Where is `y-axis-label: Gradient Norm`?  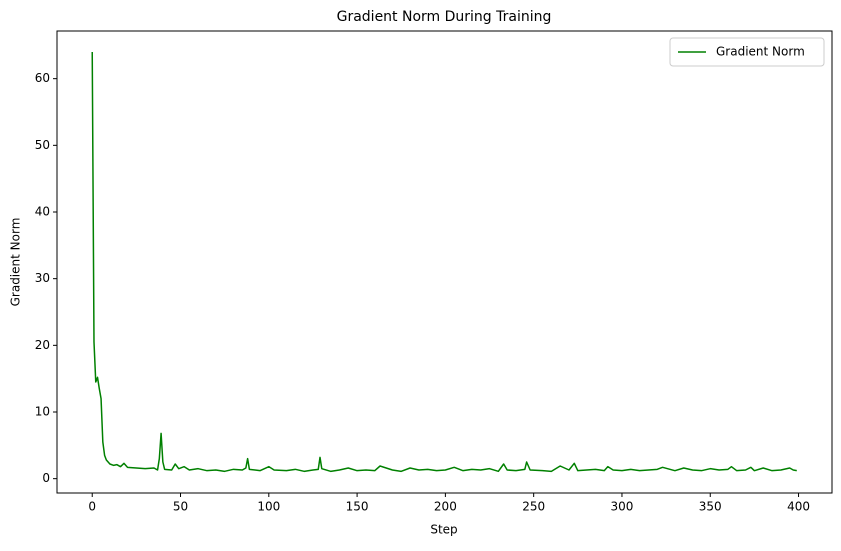 y-axis-label: Gradient Norm is located at coordinates (16, 262).